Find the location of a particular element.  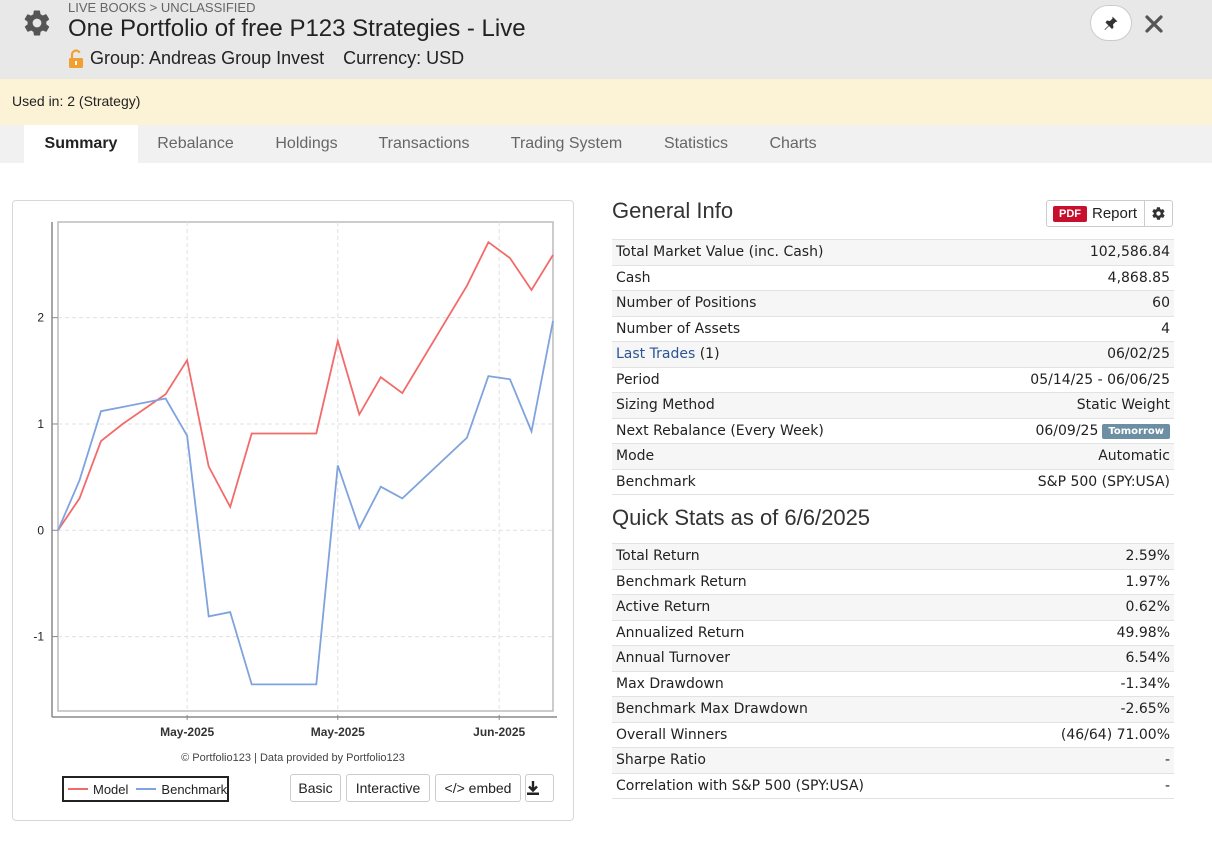

table-row: Correlation with S&P 500 (SPY:USA) - is located at coordinates (893, 786).